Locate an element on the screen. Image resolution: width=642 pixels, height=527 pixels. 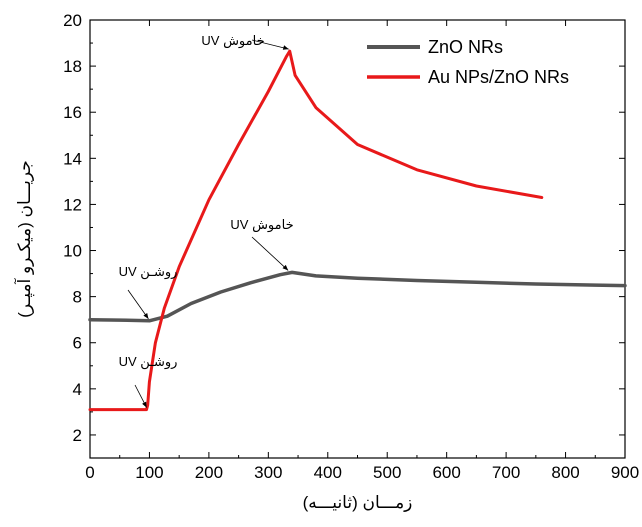
legend-label: Au NPs/ZnO NRs is located at coordinates (498, 77).